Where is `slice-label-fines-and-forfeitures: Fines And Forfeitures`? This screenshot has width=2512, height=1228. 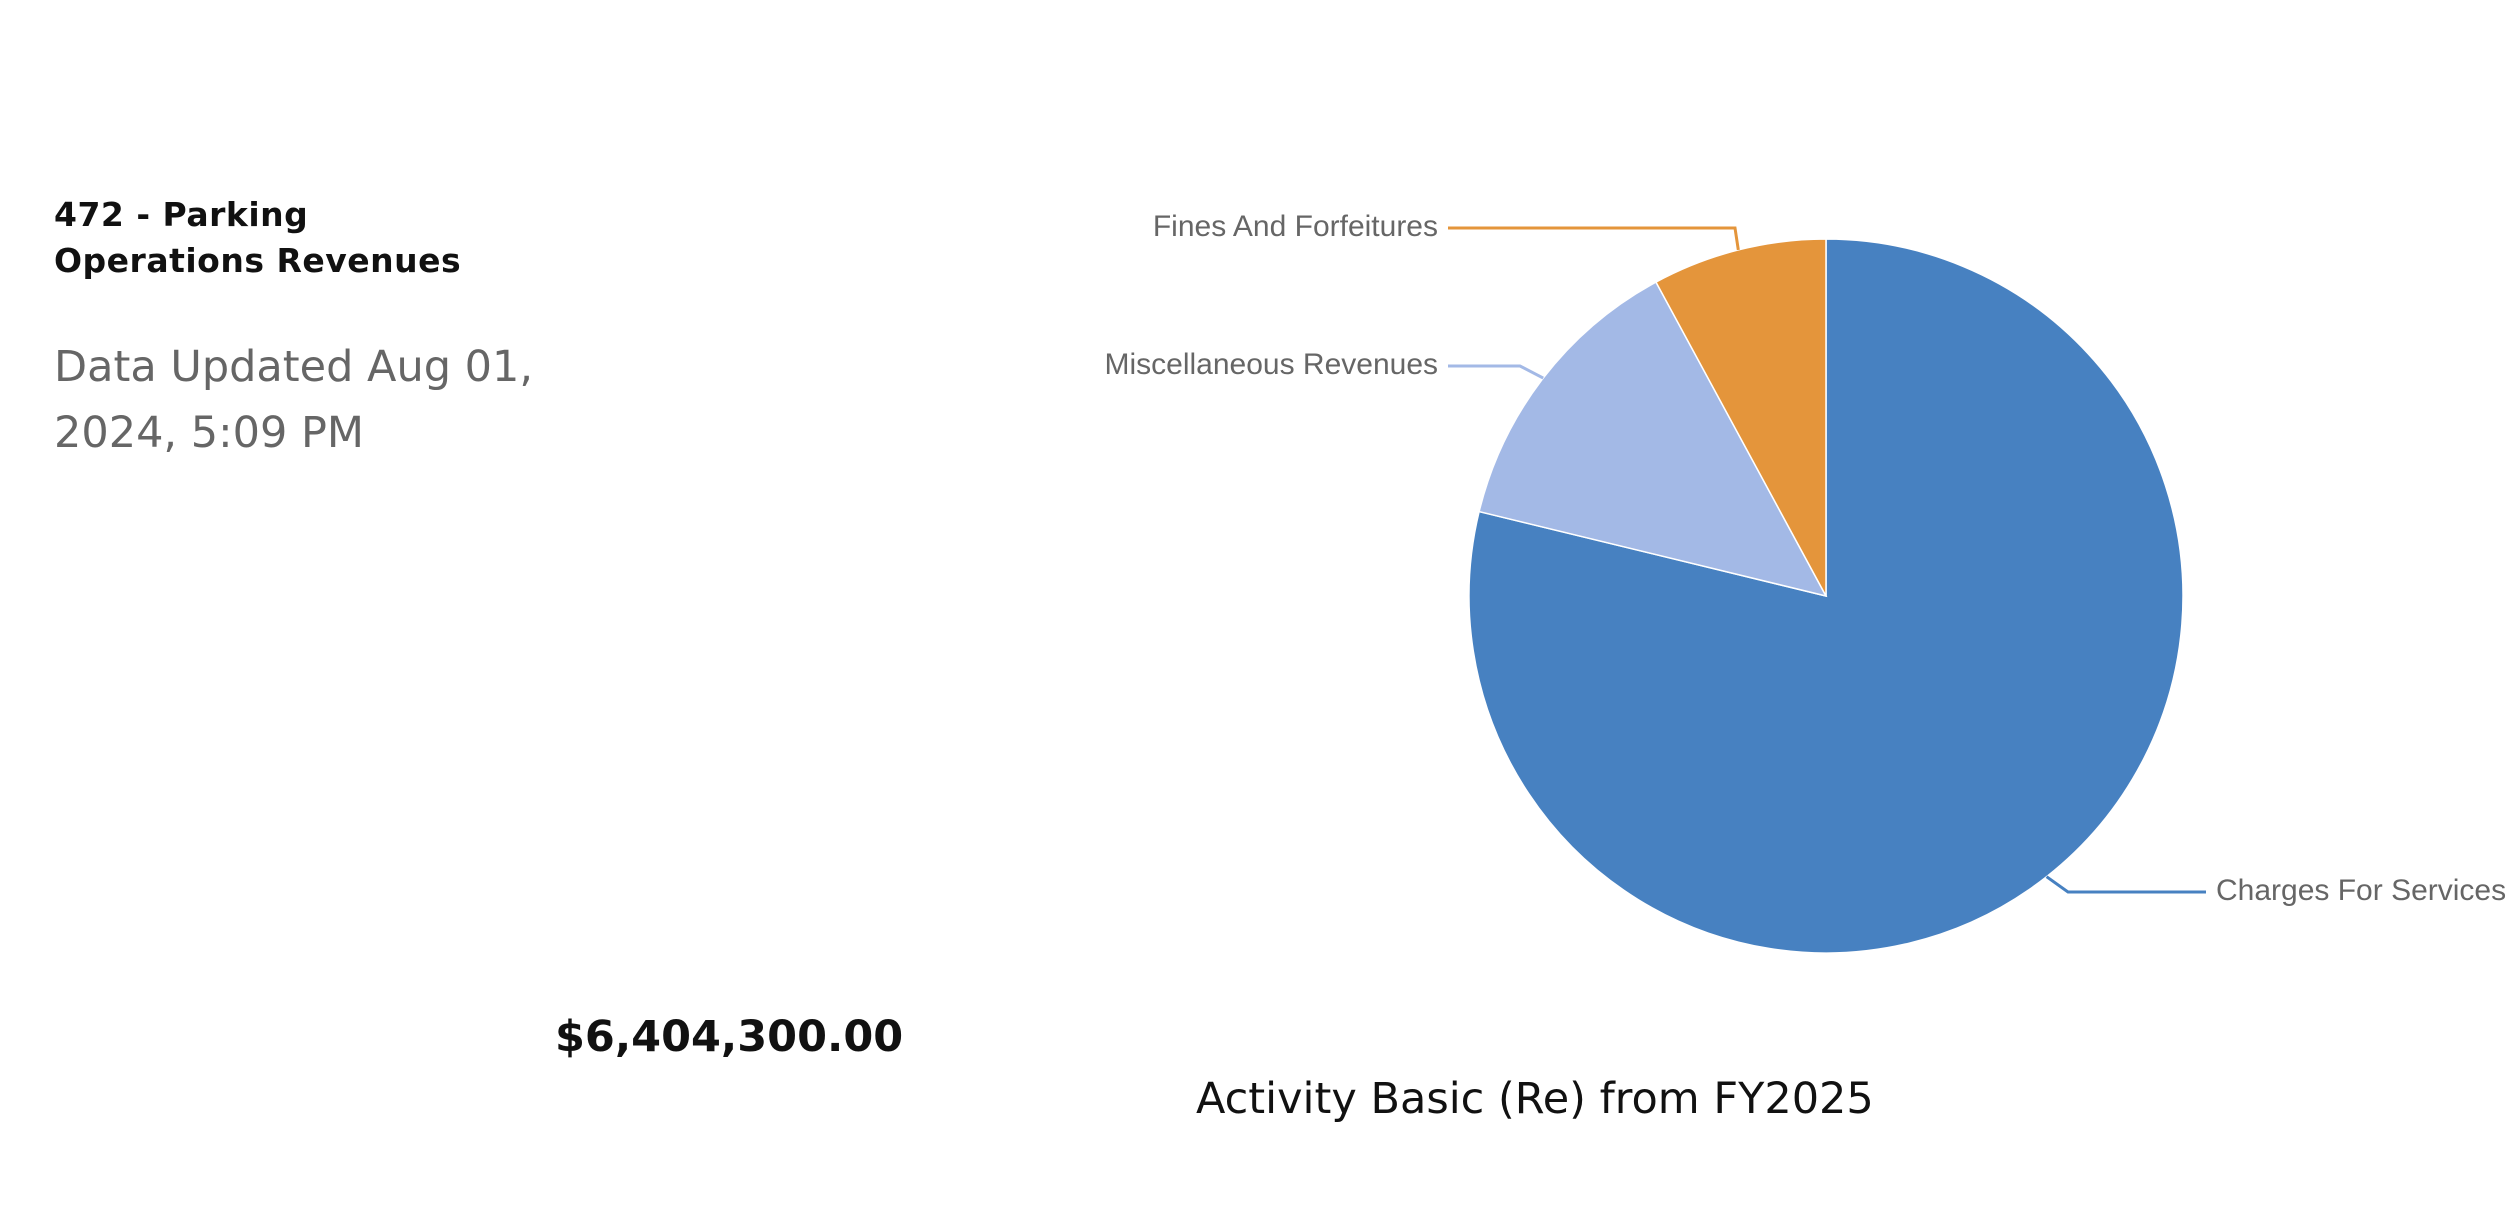 slice-label-fines-and-forfeitures: Fines And Forfeitures is located at coordinates (1295, 226).